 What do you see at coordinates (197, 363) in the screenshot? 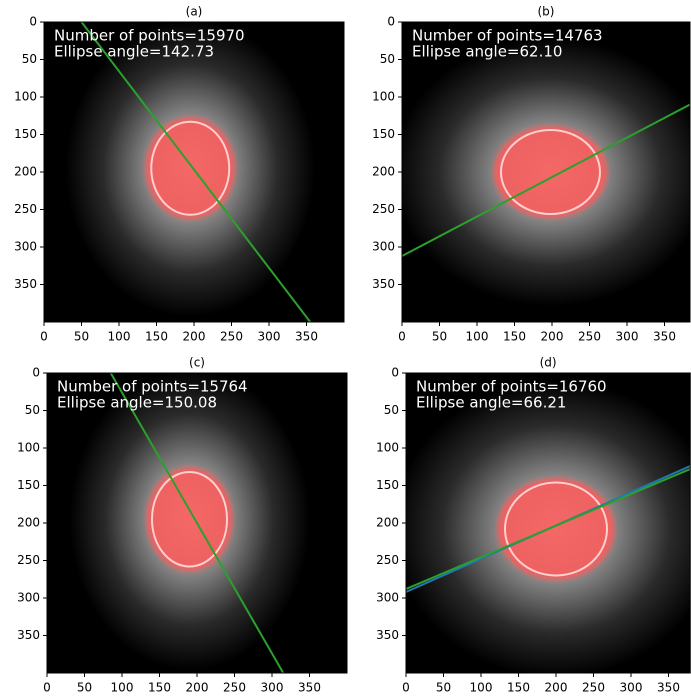
I see `panel-title: (c)` at bounding box center [197, 363].